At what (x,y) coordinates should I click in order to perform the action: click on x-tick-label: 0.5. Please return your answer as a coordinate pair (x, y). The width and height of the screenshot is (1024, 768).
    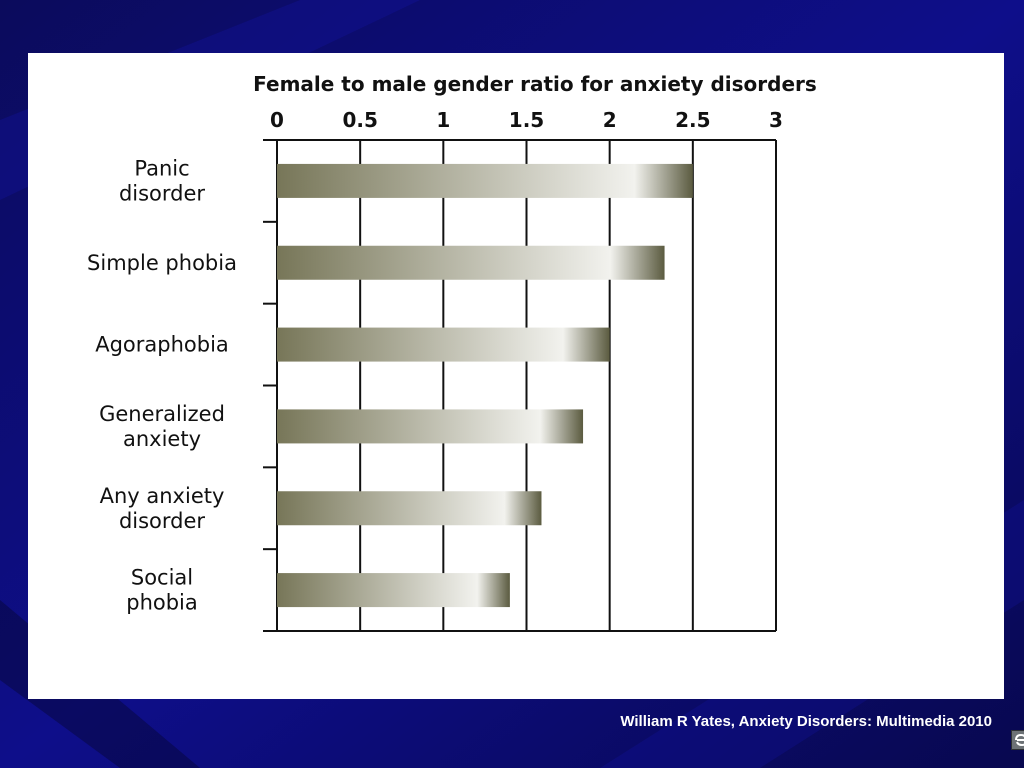
    Looking at the image, I should click on (359, 120).